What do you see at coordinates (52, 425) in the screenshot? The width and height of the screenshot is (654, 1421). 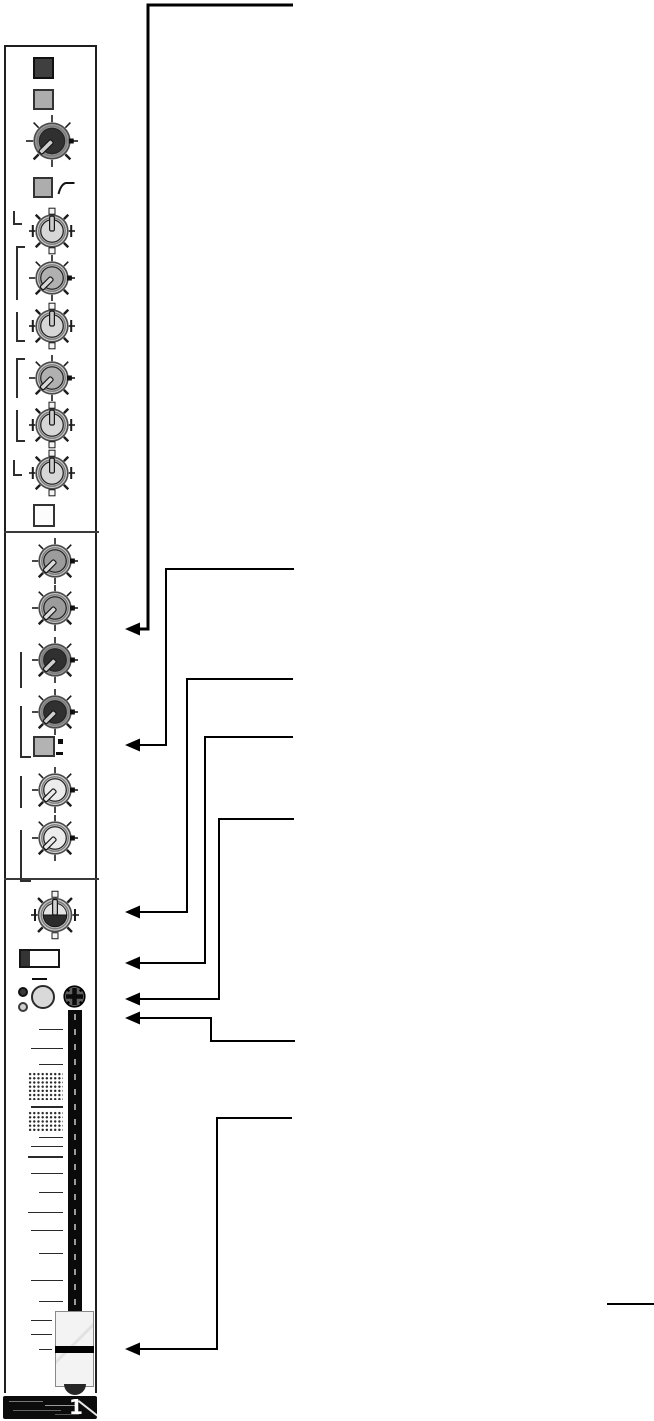 I see `eq-lo-mid-knob` at bounding box center [52, 425].